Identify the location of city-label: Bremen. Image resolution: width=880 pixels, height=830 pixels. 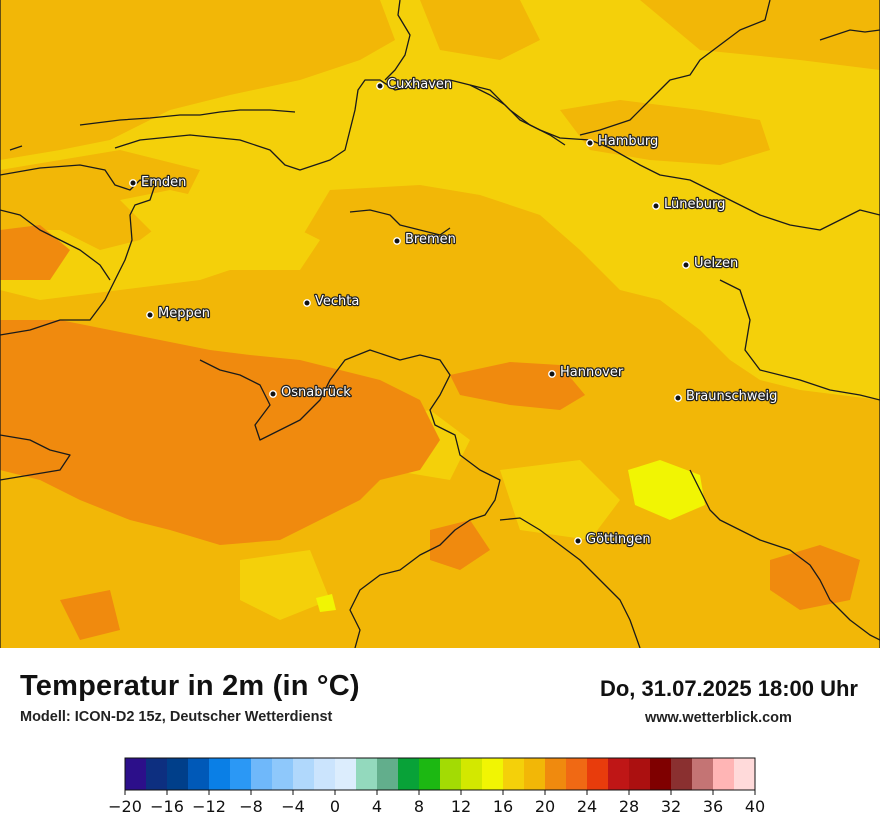
(430, 239).